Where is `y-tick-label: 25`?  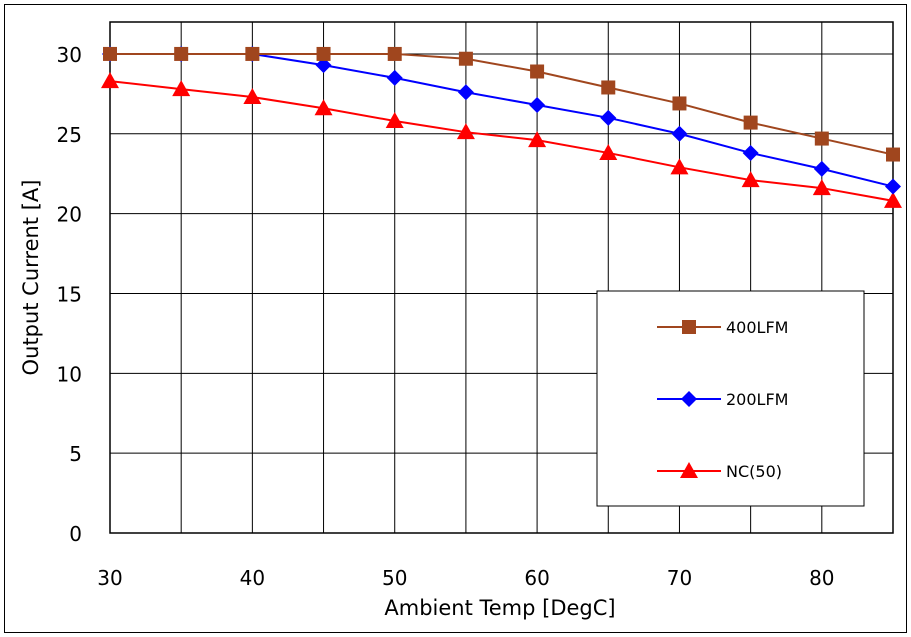
y-tick-label: 25 is located at coordinates (69, 135).